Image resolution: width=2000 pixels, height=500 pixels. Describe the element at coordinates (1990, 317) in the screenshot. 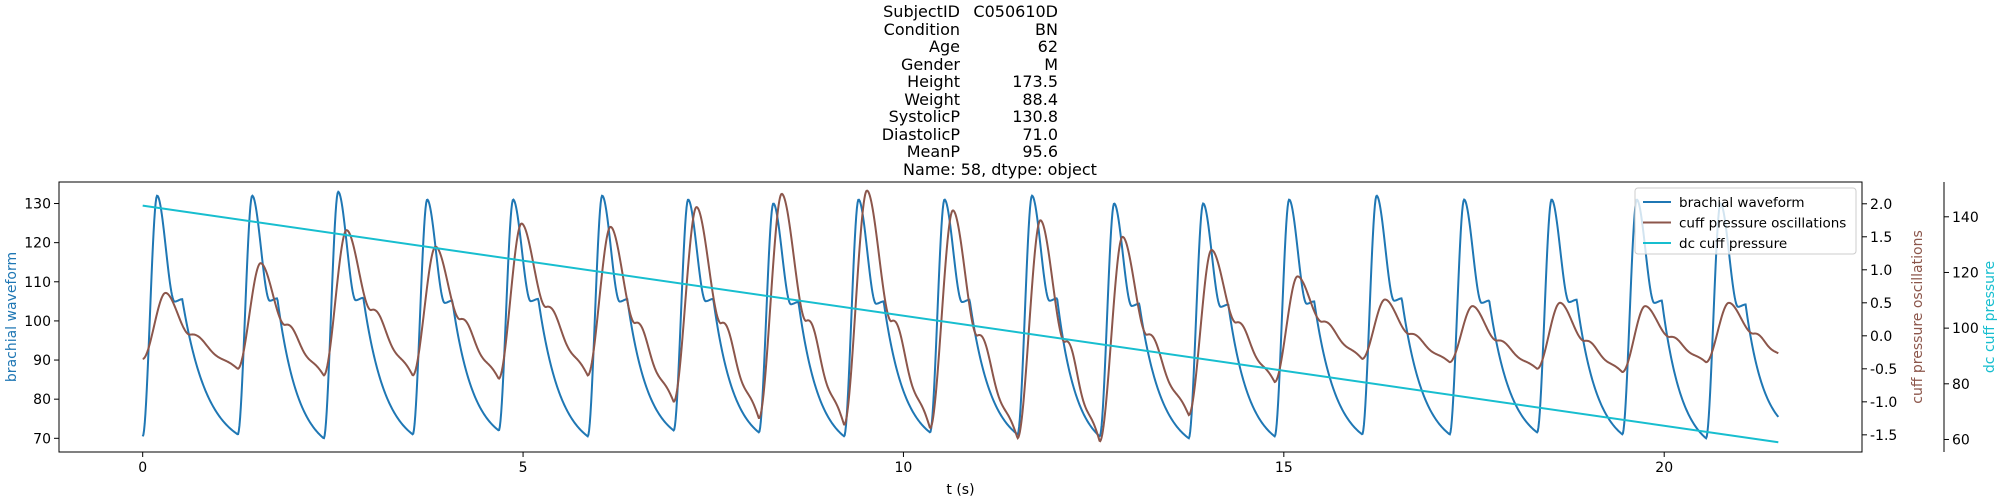

I see `outer-y-axis-label: dc cuff pressure` at that location.